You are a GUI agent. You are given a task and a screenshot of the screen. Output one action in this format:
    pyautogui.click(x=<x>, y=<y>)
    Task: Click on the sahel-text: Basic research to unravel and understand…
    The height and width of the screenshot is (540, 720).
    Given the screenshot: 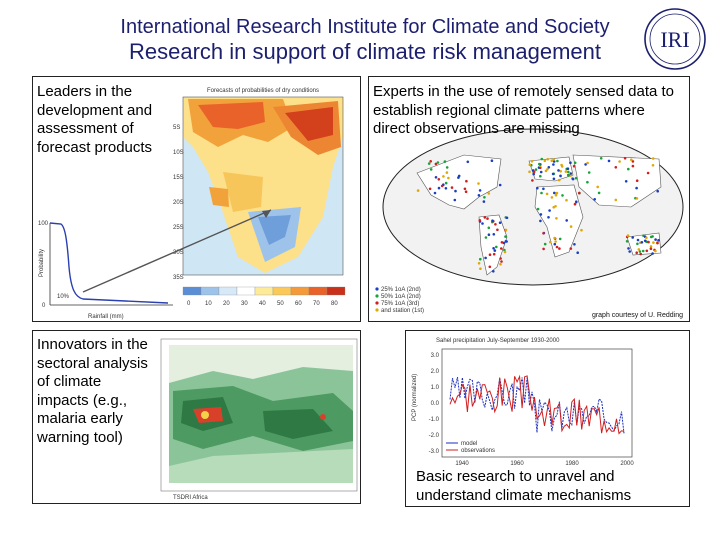 What is the action you would take?
    pyautogui.click(x=524, y=486)
    